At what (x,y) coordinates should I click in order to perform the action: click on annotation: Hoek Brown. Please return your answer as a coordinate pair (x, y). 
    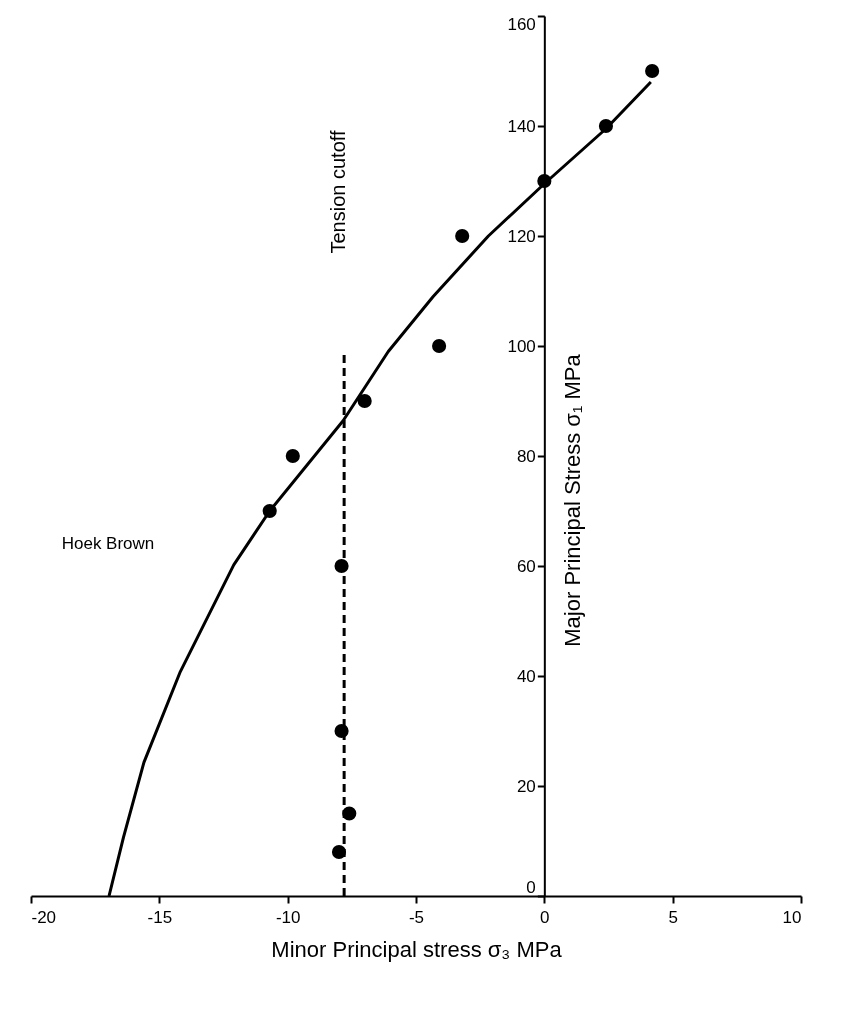
    Looking at the image, I should click on (108, 543).